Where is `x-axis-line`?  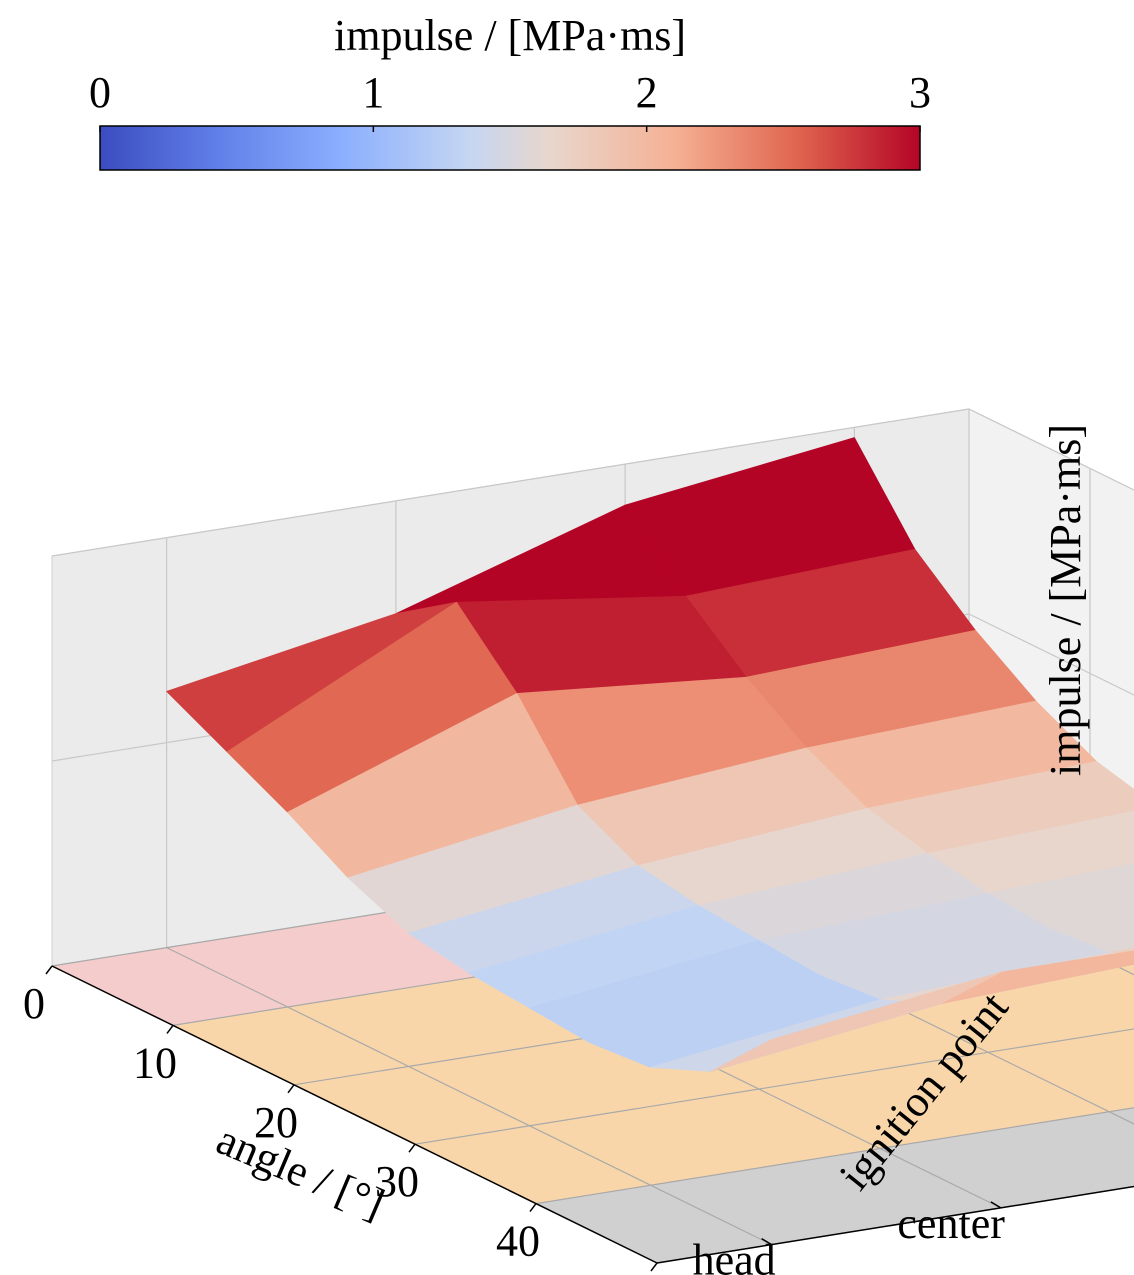
x-axis-line is located at coordinates (354, 1114).